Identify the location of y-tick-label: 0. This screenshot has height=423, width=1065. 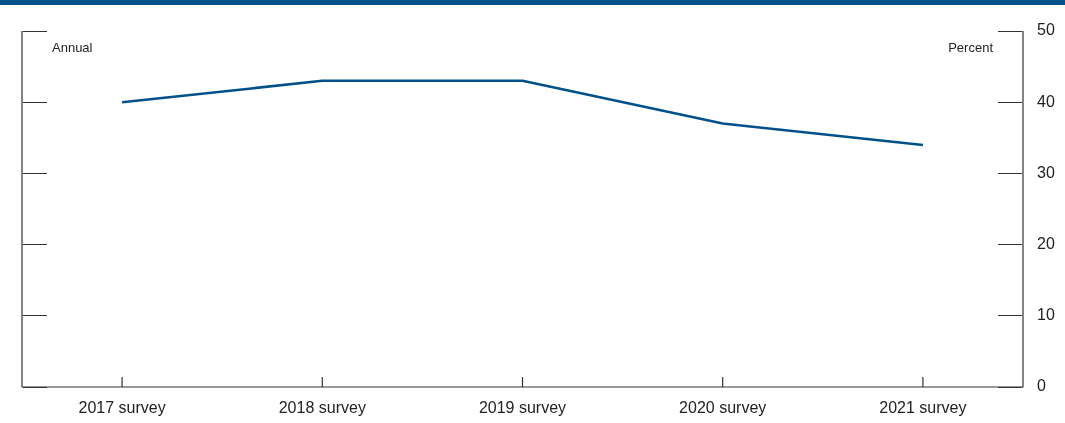
(1041, 386).